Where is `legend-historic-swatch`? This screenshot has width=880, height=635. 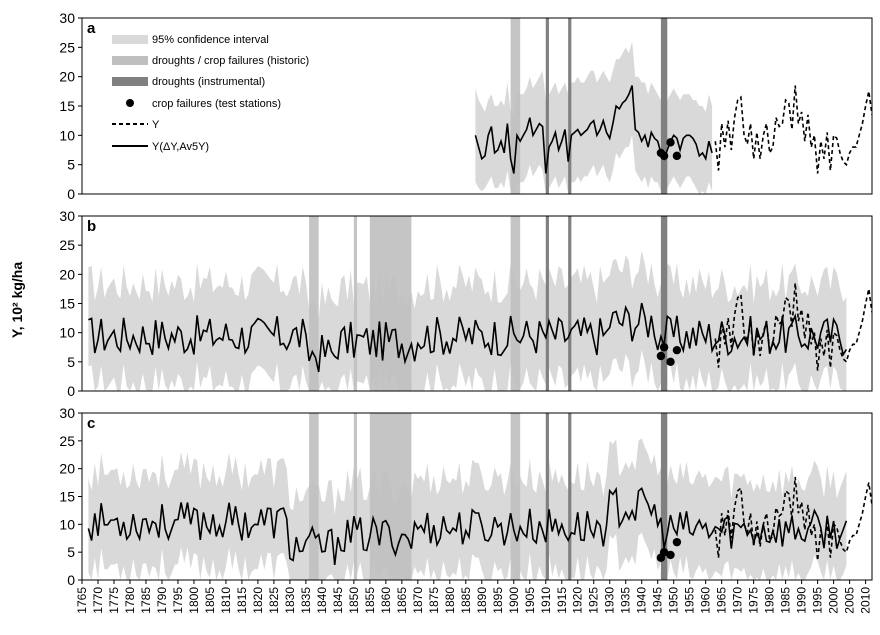
legend-historic-swatch is located at coordinates (130, 60).